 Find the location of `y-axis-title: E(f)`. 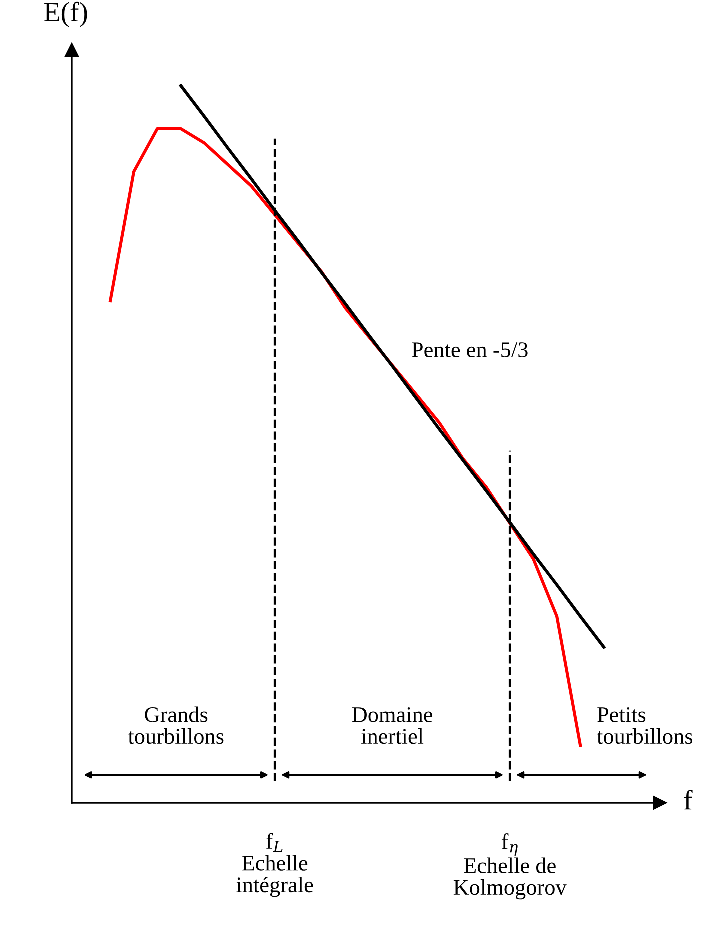

y-axis-title: E(f) is located at coordinates (66, 15).